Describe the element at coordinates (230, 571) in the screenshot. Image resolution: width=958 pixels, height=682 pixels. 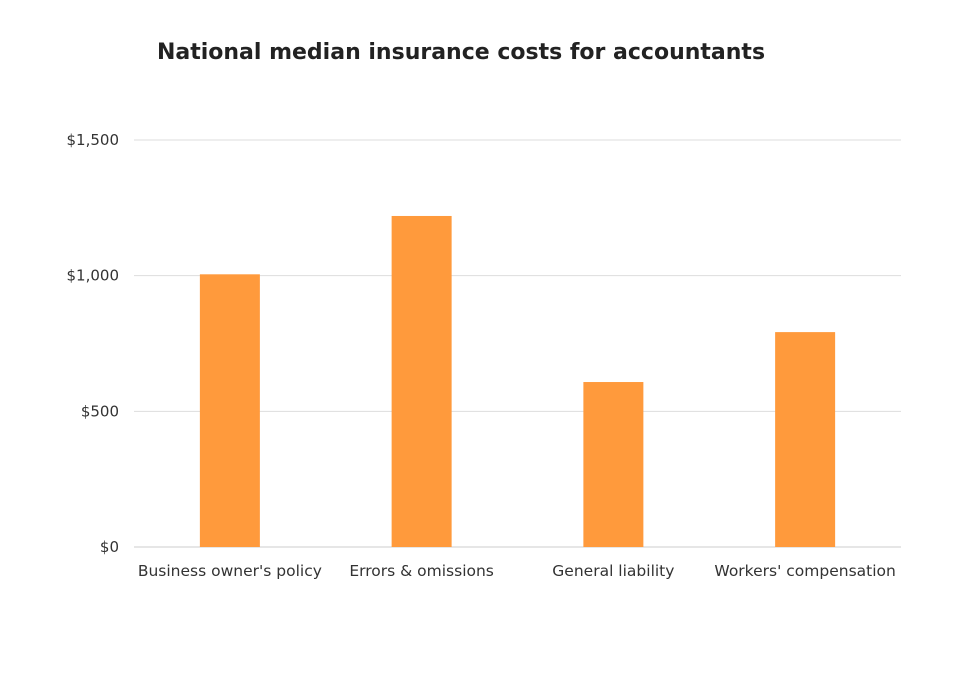
I see `x-category-label: Business owner's policy` at that location.